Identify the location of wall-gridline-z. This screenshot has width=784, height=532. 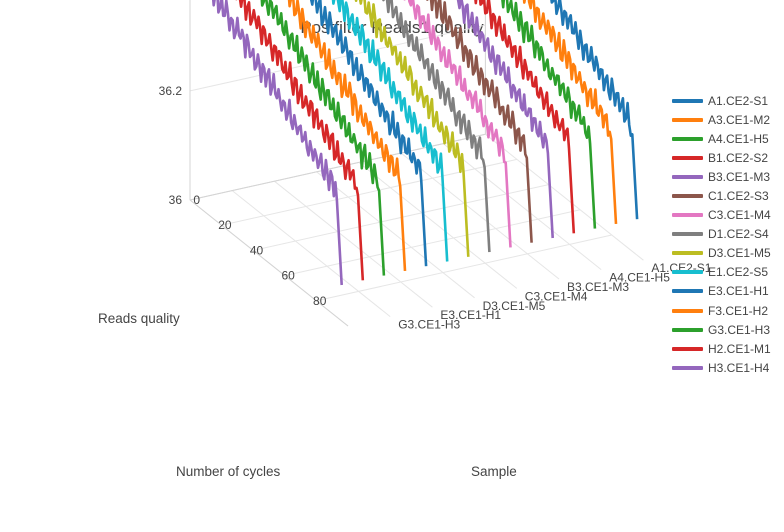
(337, 58).